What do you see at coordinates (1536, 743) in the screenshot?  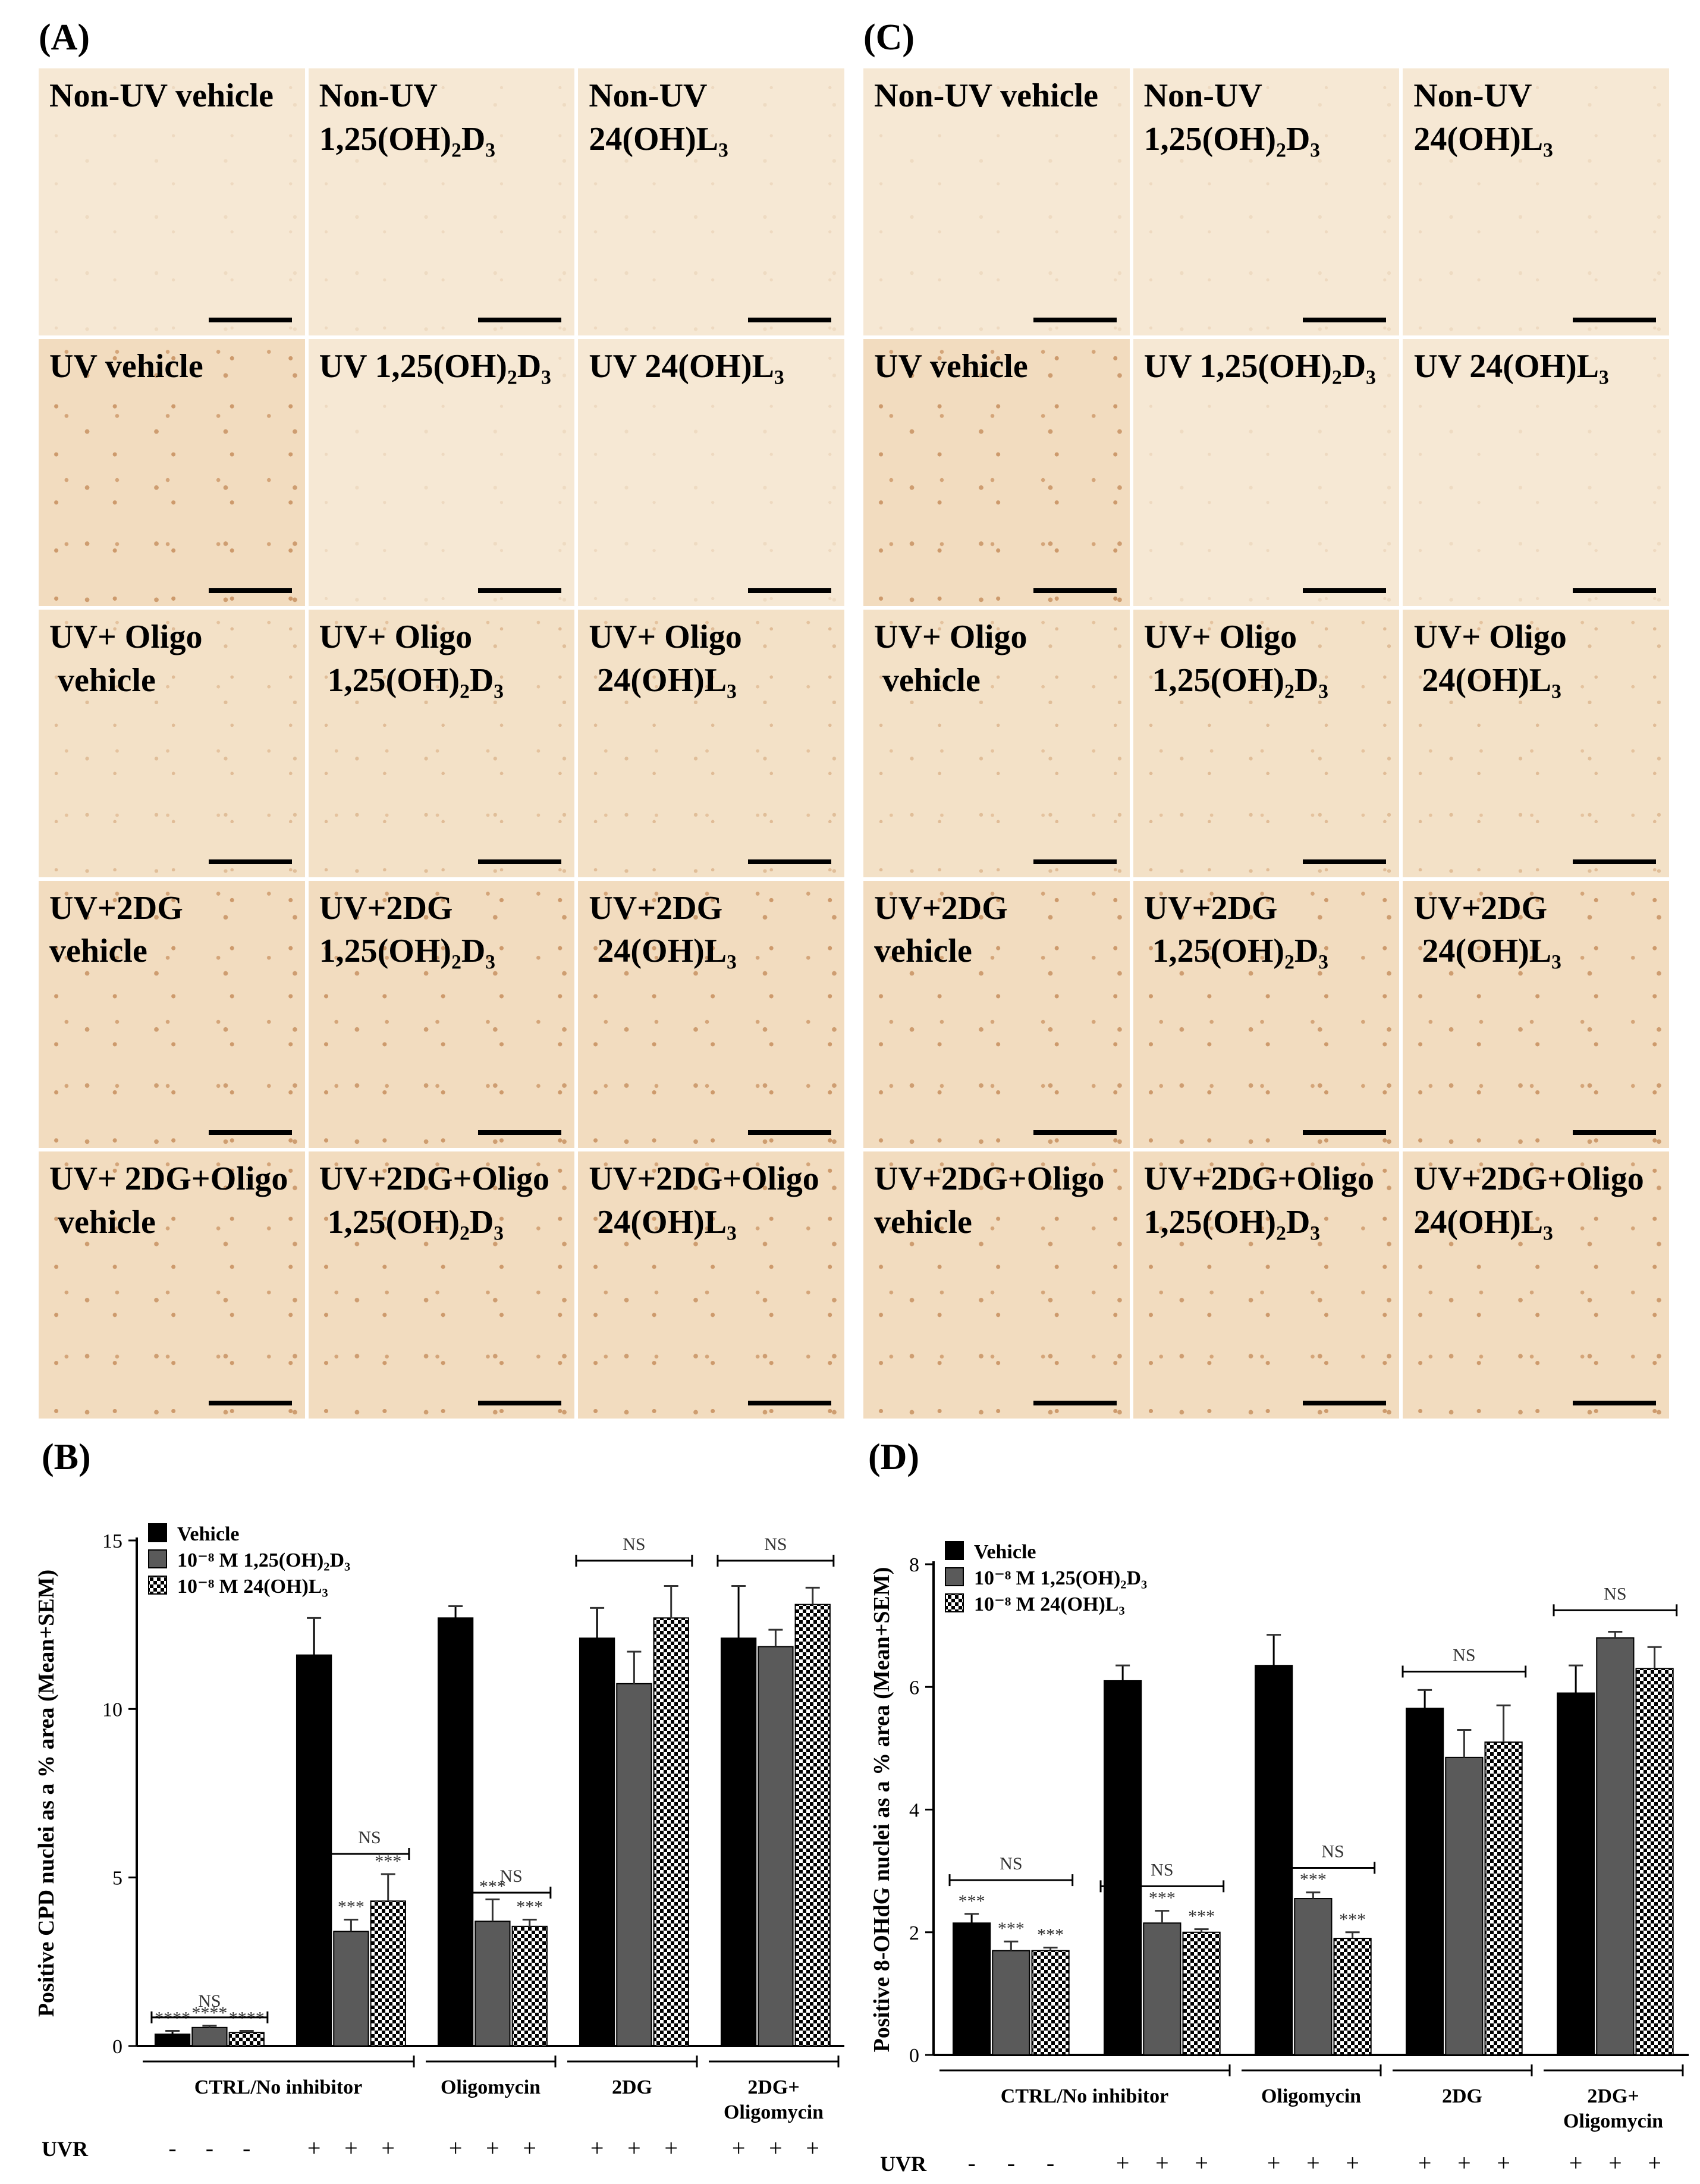 I see `micrograph-tile: UV+ Oligo 24(OH)L₃` at bounding box center [1536, 743].